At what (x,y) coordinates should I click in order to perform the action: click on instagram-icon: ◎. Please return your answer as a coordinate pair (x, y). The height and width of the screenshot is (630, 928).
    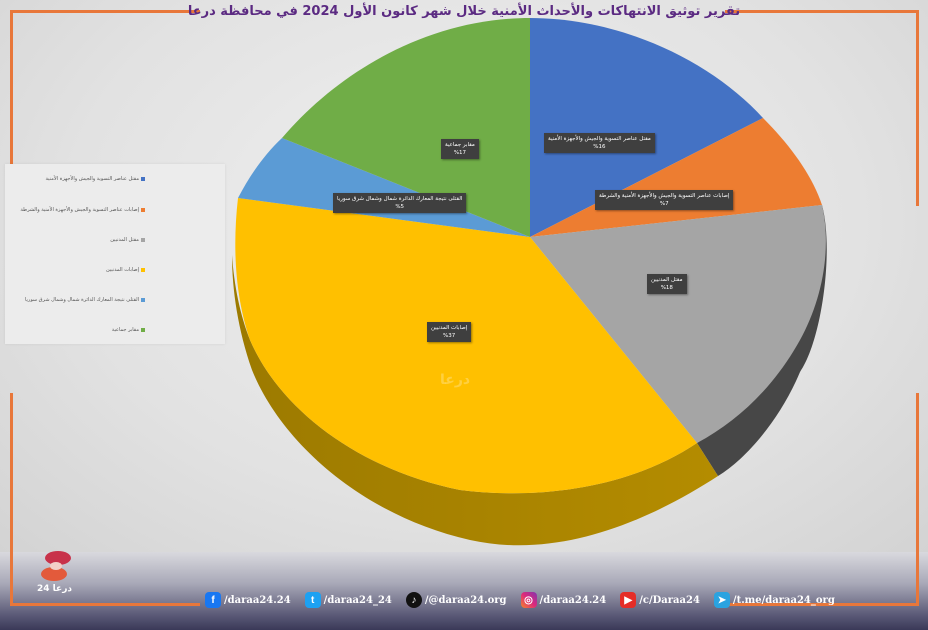
    Looking at the image, I should click on (528, 600).